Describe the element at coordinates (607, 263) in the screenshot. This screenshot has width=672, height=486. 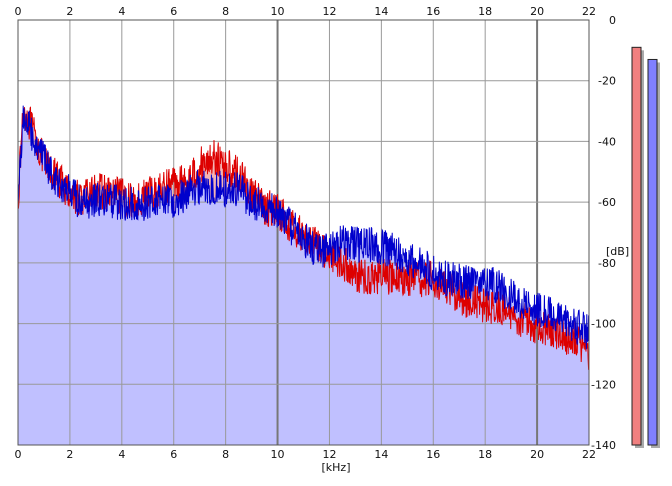
I see `y-tick-label: -80` at that location.